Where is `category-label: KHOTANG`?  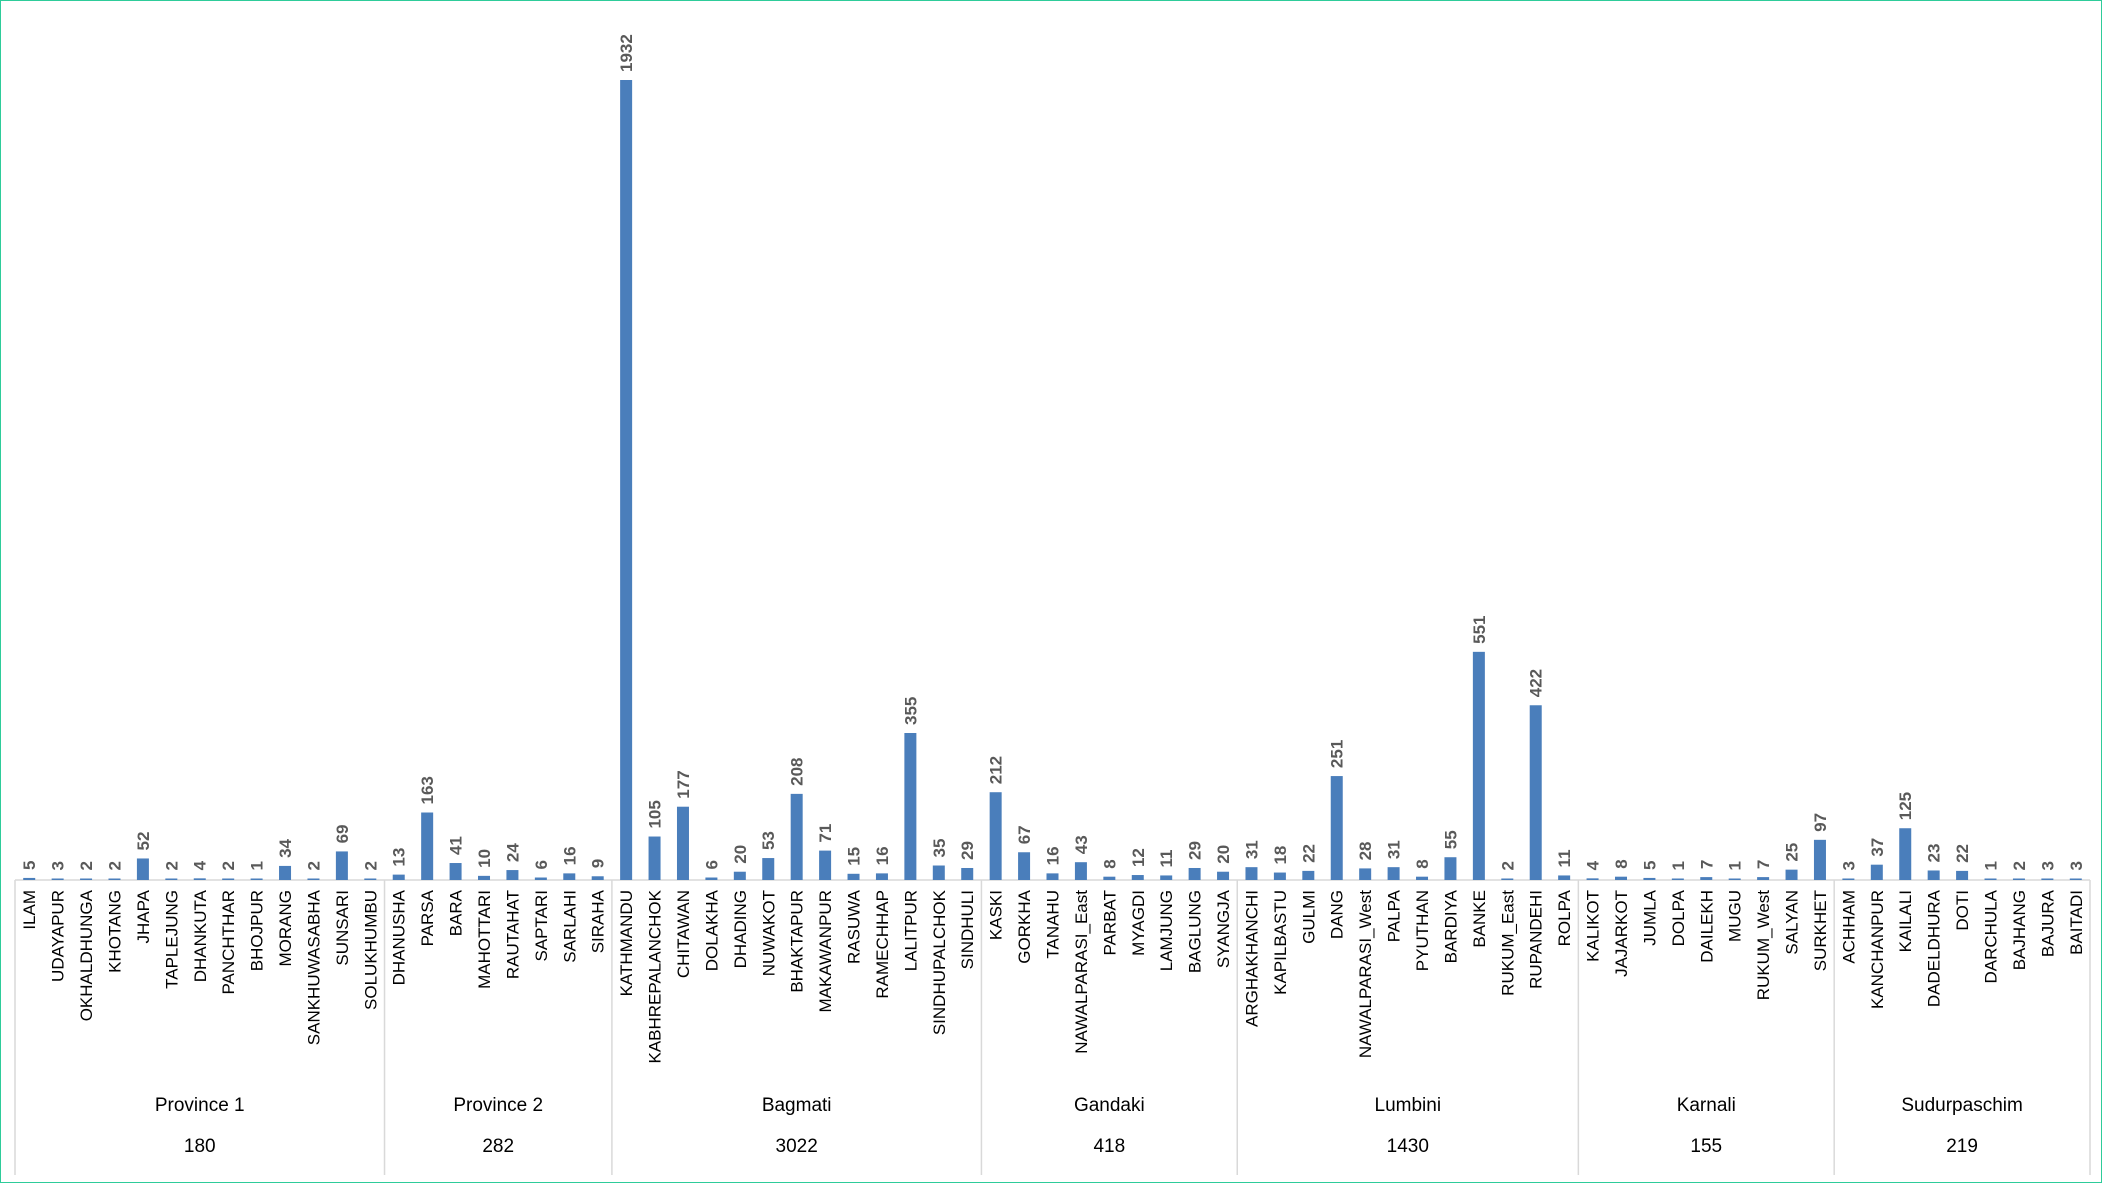
category-label: KHOTANG is located at coordinates (114, 931).